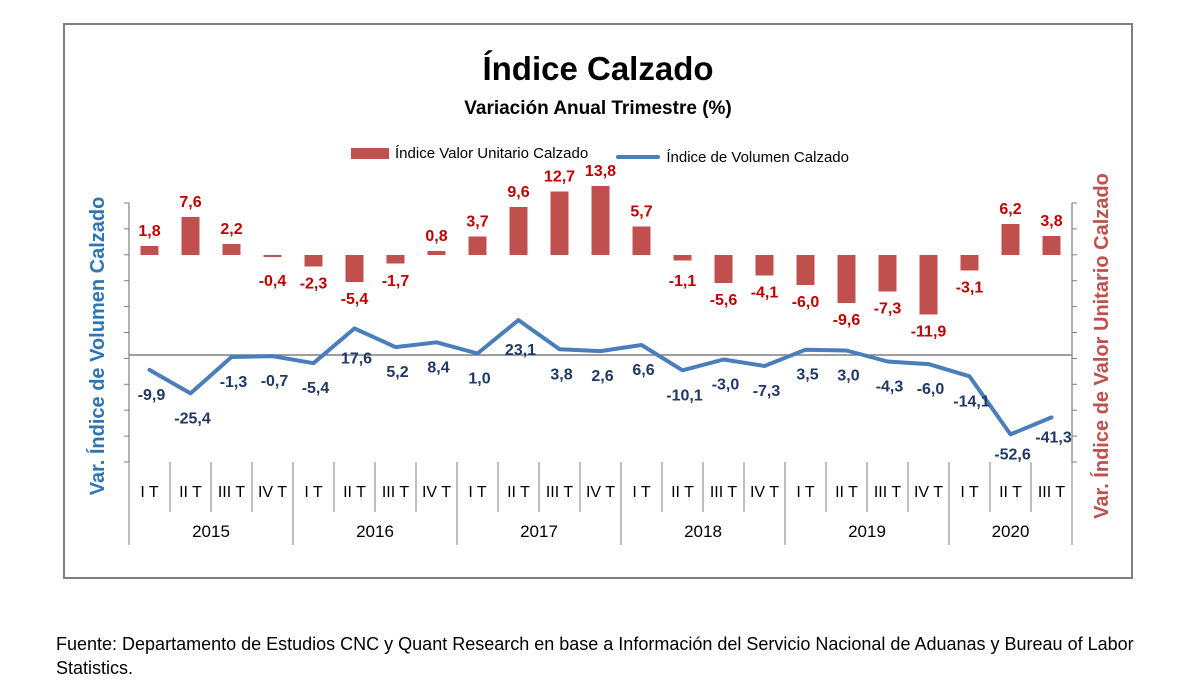  I want to click on line-label-20: -14,1, so click(971, 401).